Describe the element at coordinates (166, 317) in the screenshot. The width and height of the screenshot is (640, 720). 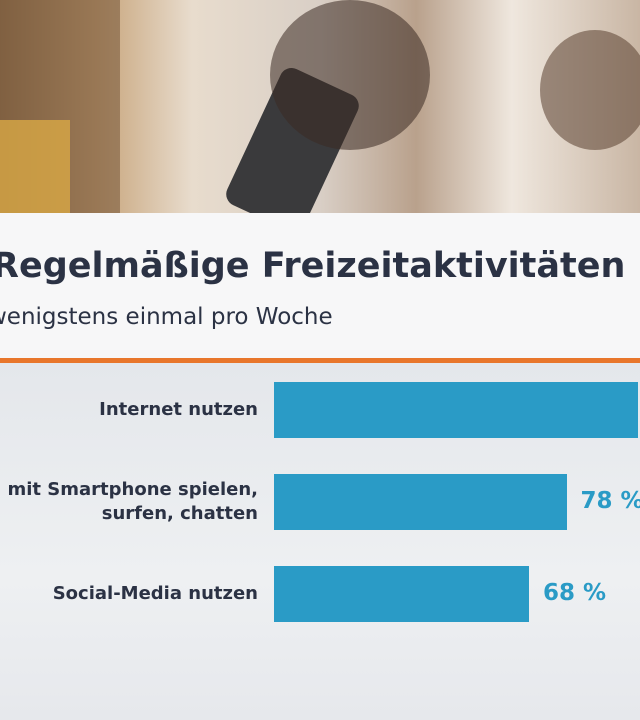
I see `chart-subtitle: wenigstens einmal pro Woche` at that location.